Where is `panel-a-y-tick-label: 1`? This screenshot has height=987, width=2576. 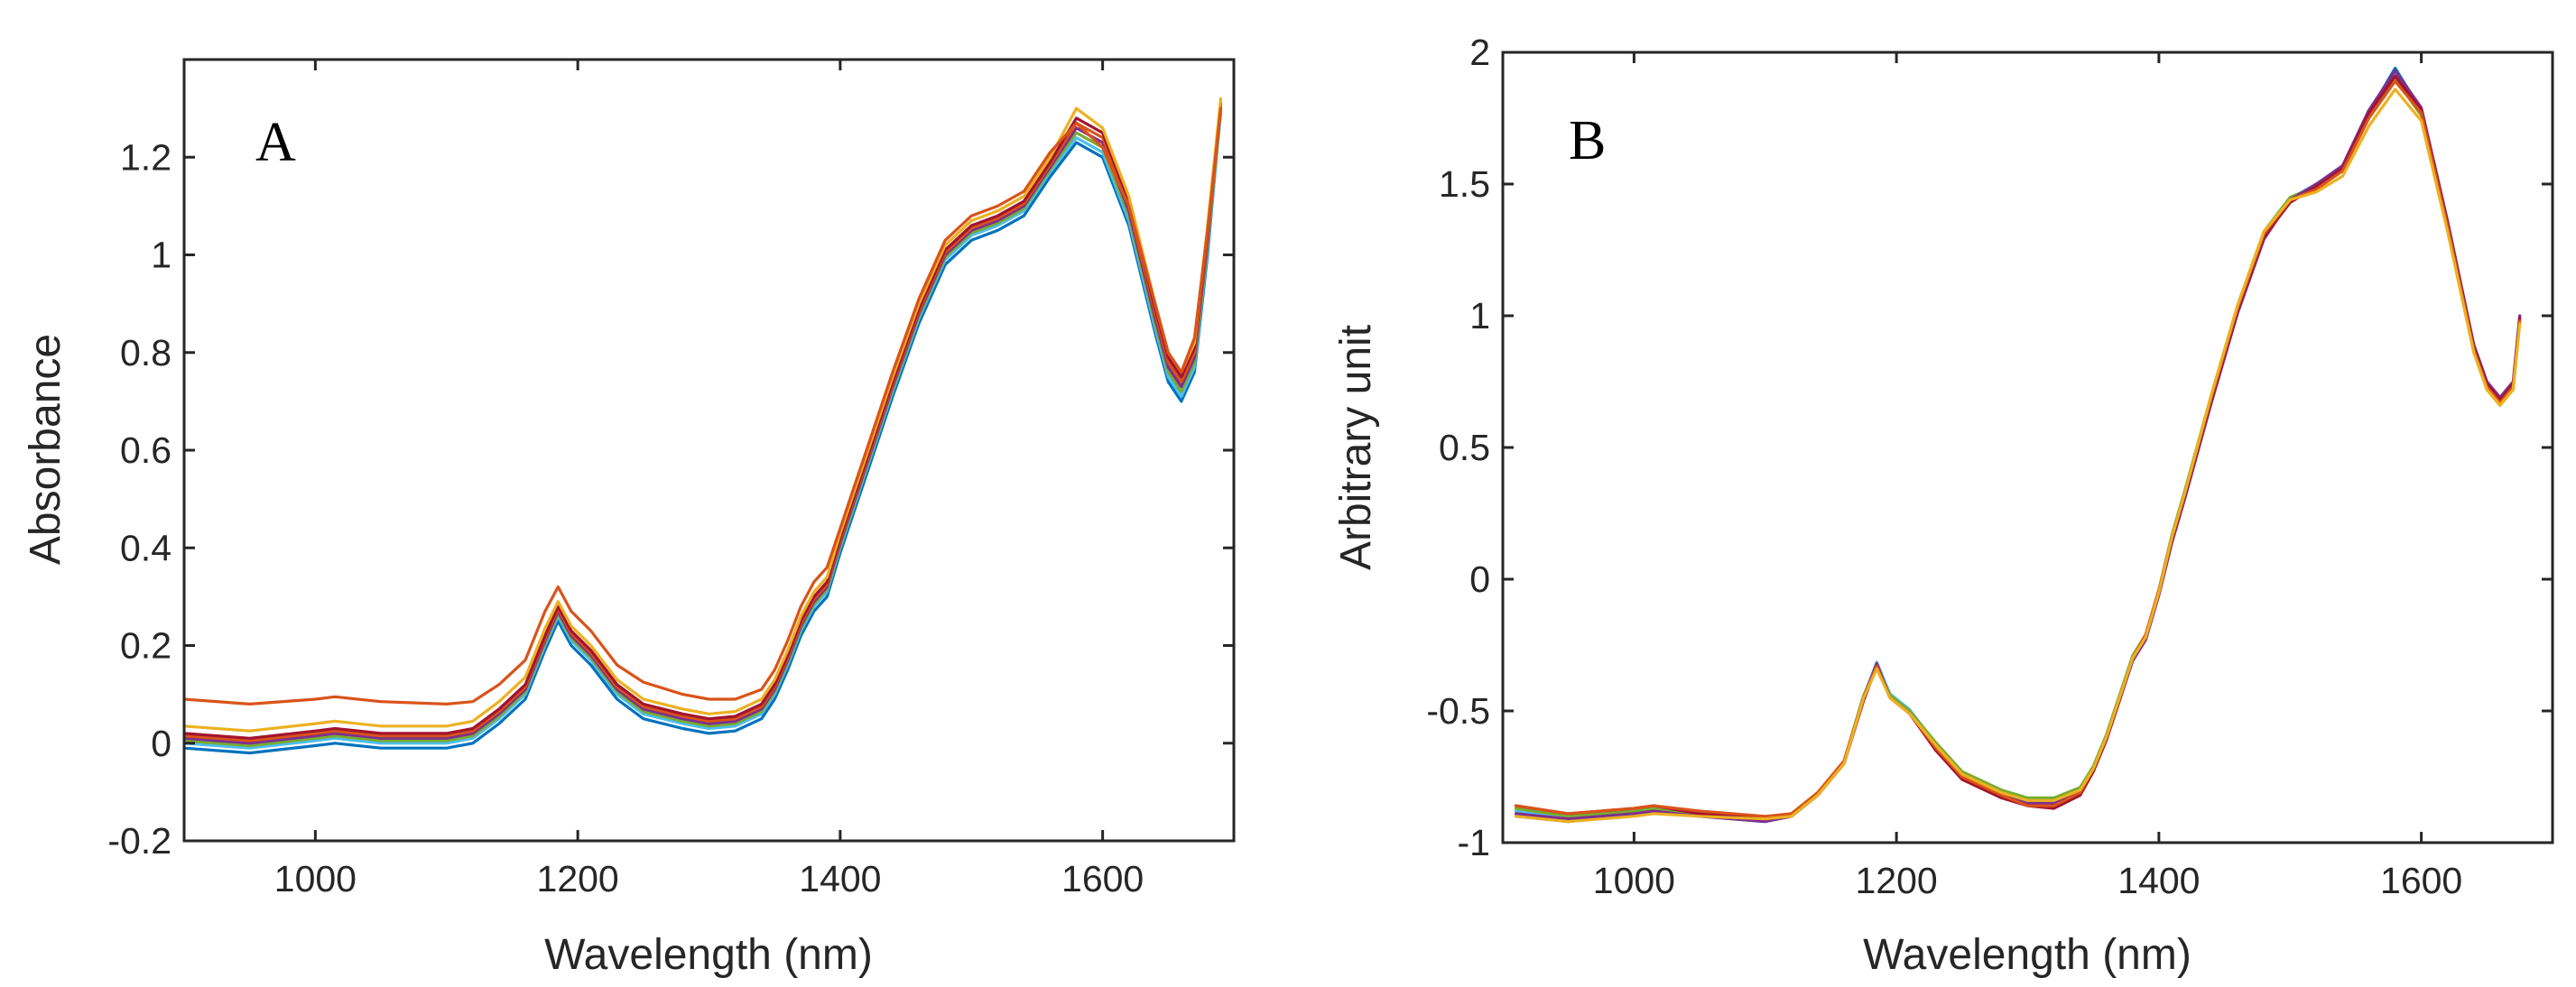 panel-a-y-tick-label: 1 is located at coordinates (161, 255).